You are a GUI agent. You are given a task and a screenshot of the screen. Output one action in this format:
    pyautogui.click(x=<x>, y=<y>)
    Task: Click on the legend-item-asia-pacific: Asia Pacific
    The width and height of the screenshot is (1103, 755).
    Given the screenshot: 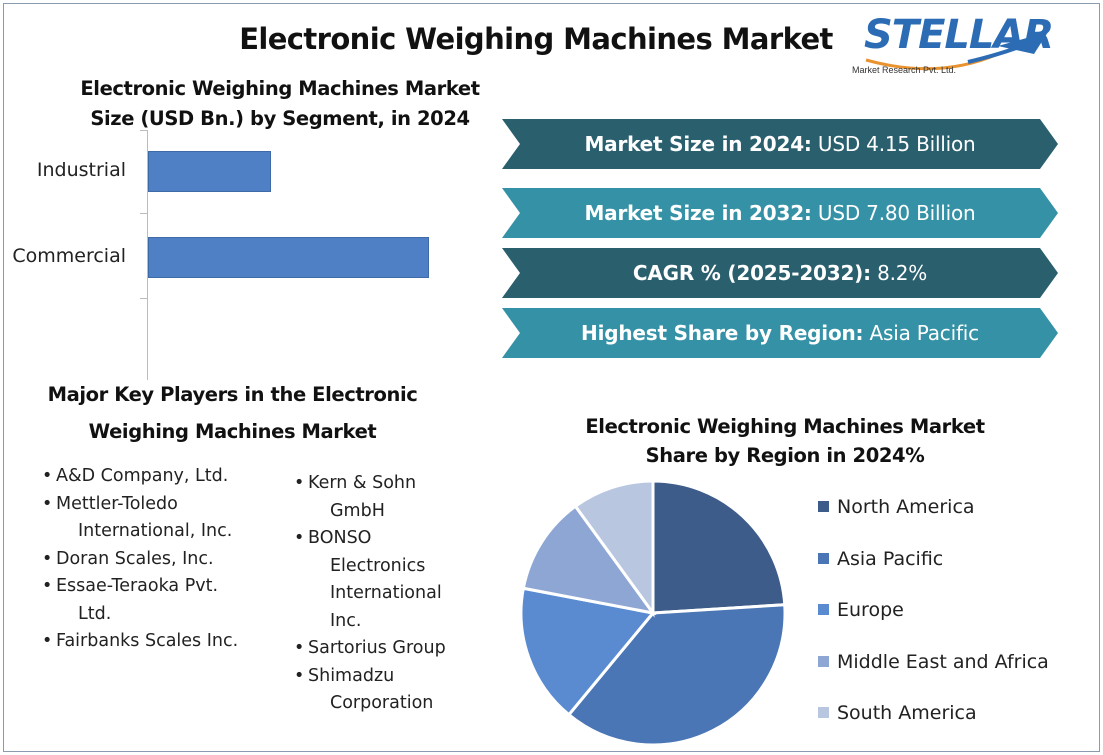 What is the action you would take?
    pyautogui.click(x=881, y=558)
    